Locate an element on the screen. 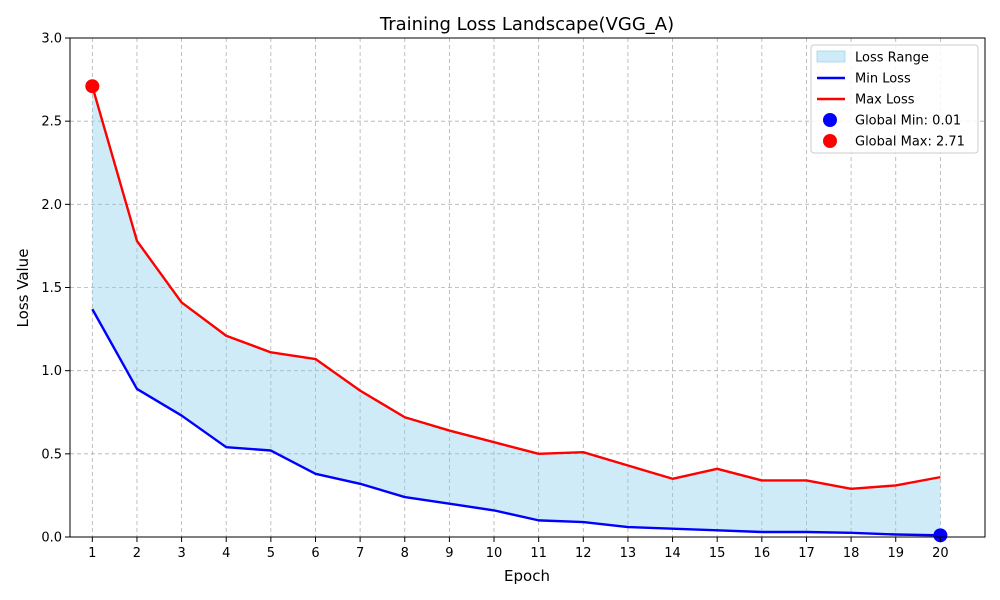 This screenshot has width=1000, height=600. legend-swatch-loss-range is located at coordinates (831, 56).